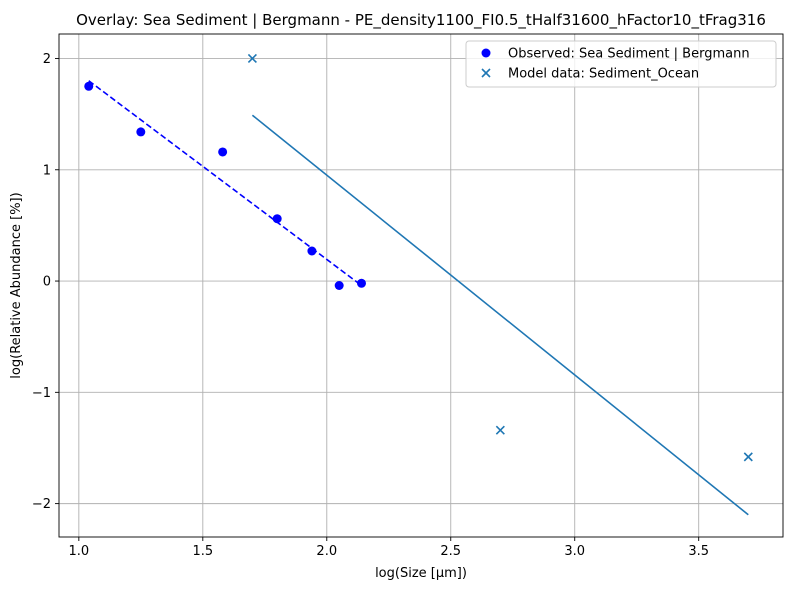 The height and width of the screenshot is (594, 811). I want to click on x-tick-label: 2.5, so click(450, 551).